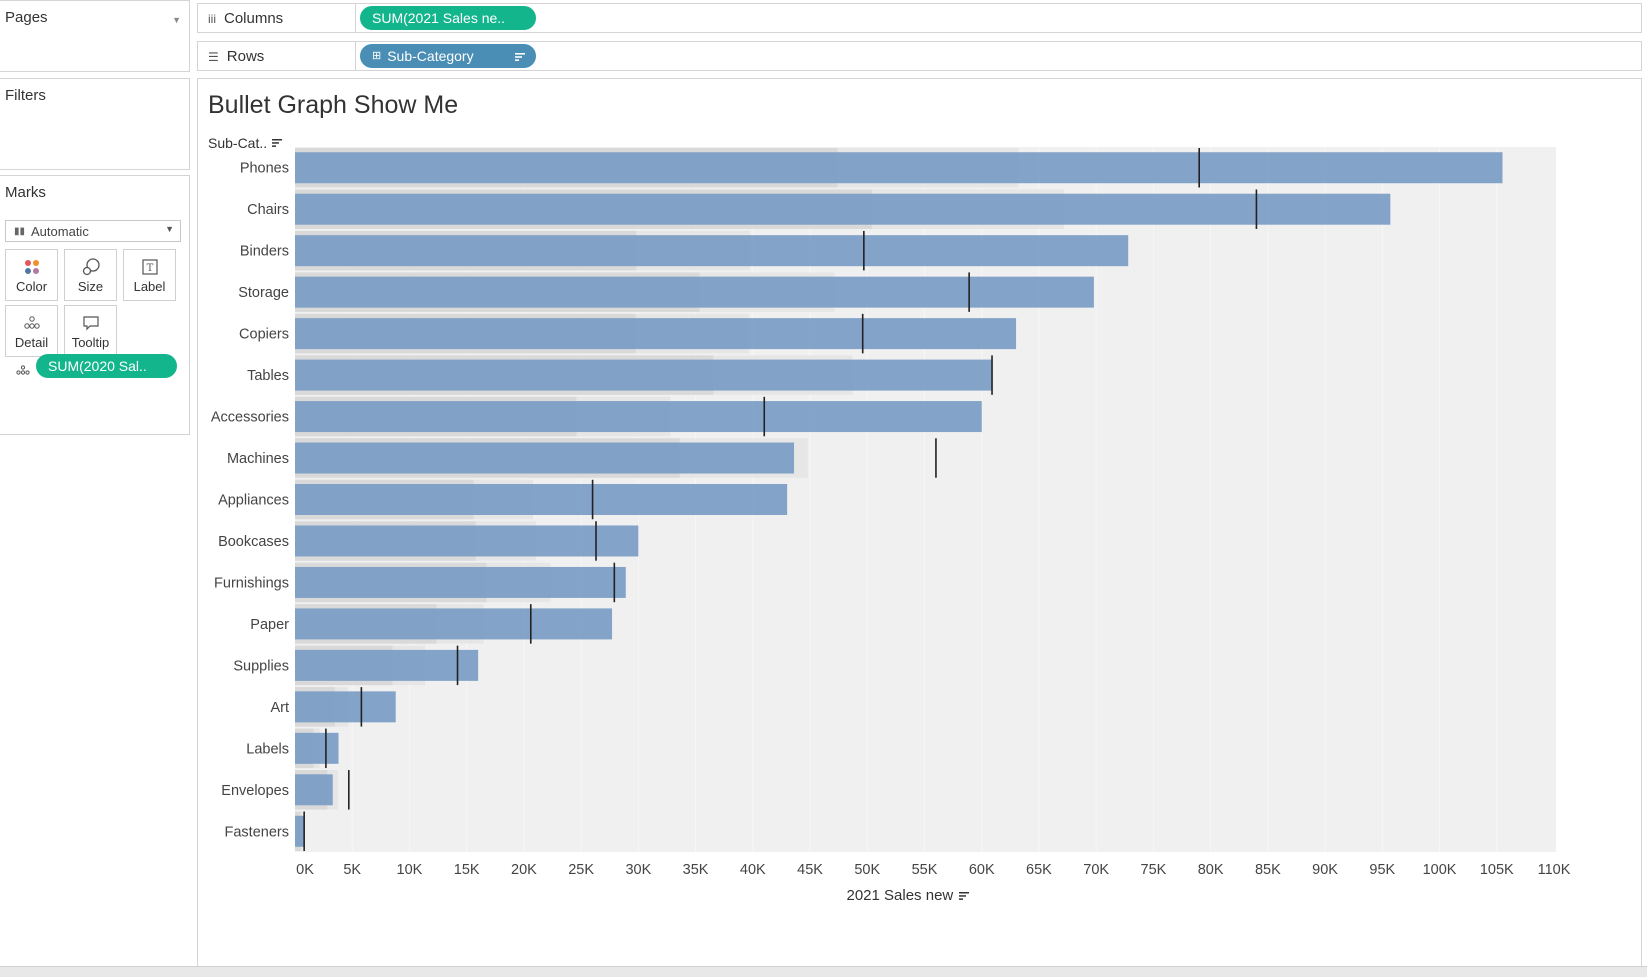 The height and width of the screenshot is (977, 1647). What do you see at coordinates (257, 832) in the screenshot?
I see `category-label: Fasteners` at bounding box center [257, 832].